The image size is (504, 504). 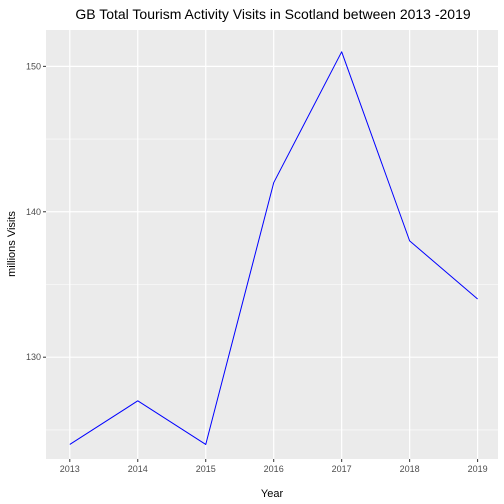 I want to click on x-axis: 2013 2014 2015 2016 2017 2018 2019, so click(x=274, y=466).